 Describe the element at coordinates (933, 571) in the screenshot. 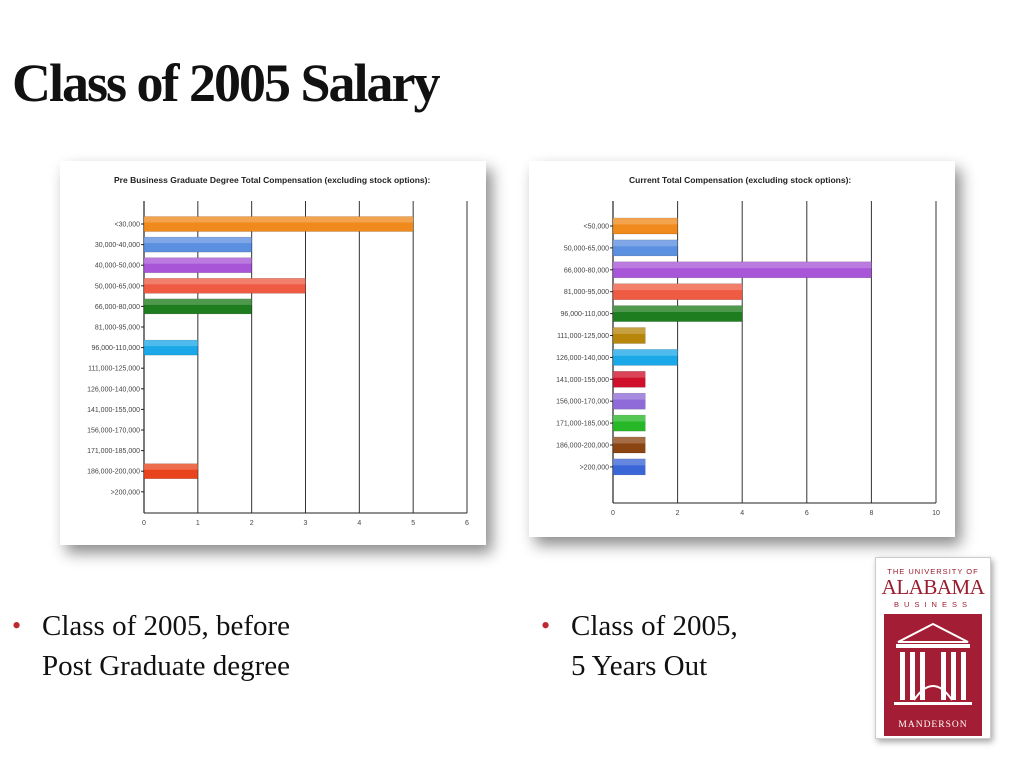

I see `logo-university-text: THE UNIVERSITY OF` at that location.